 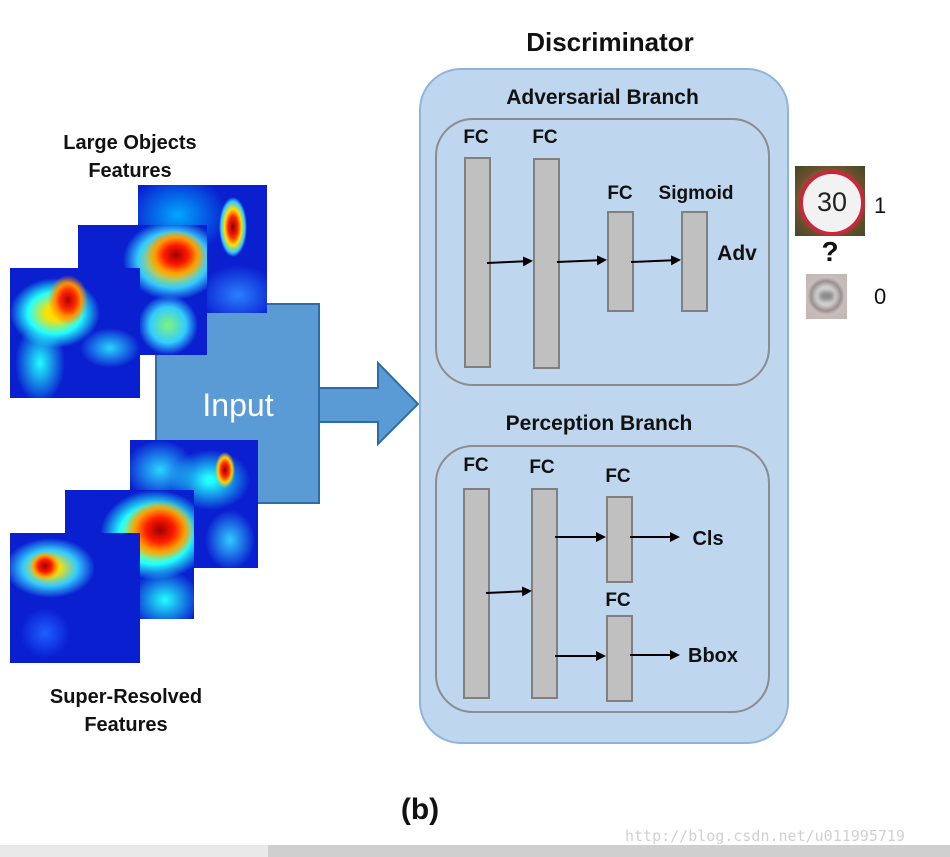 What do you see at coordinates (880, 296) in the screenshot?
I see `fake-score: 0` at bounding box center [880, 296].